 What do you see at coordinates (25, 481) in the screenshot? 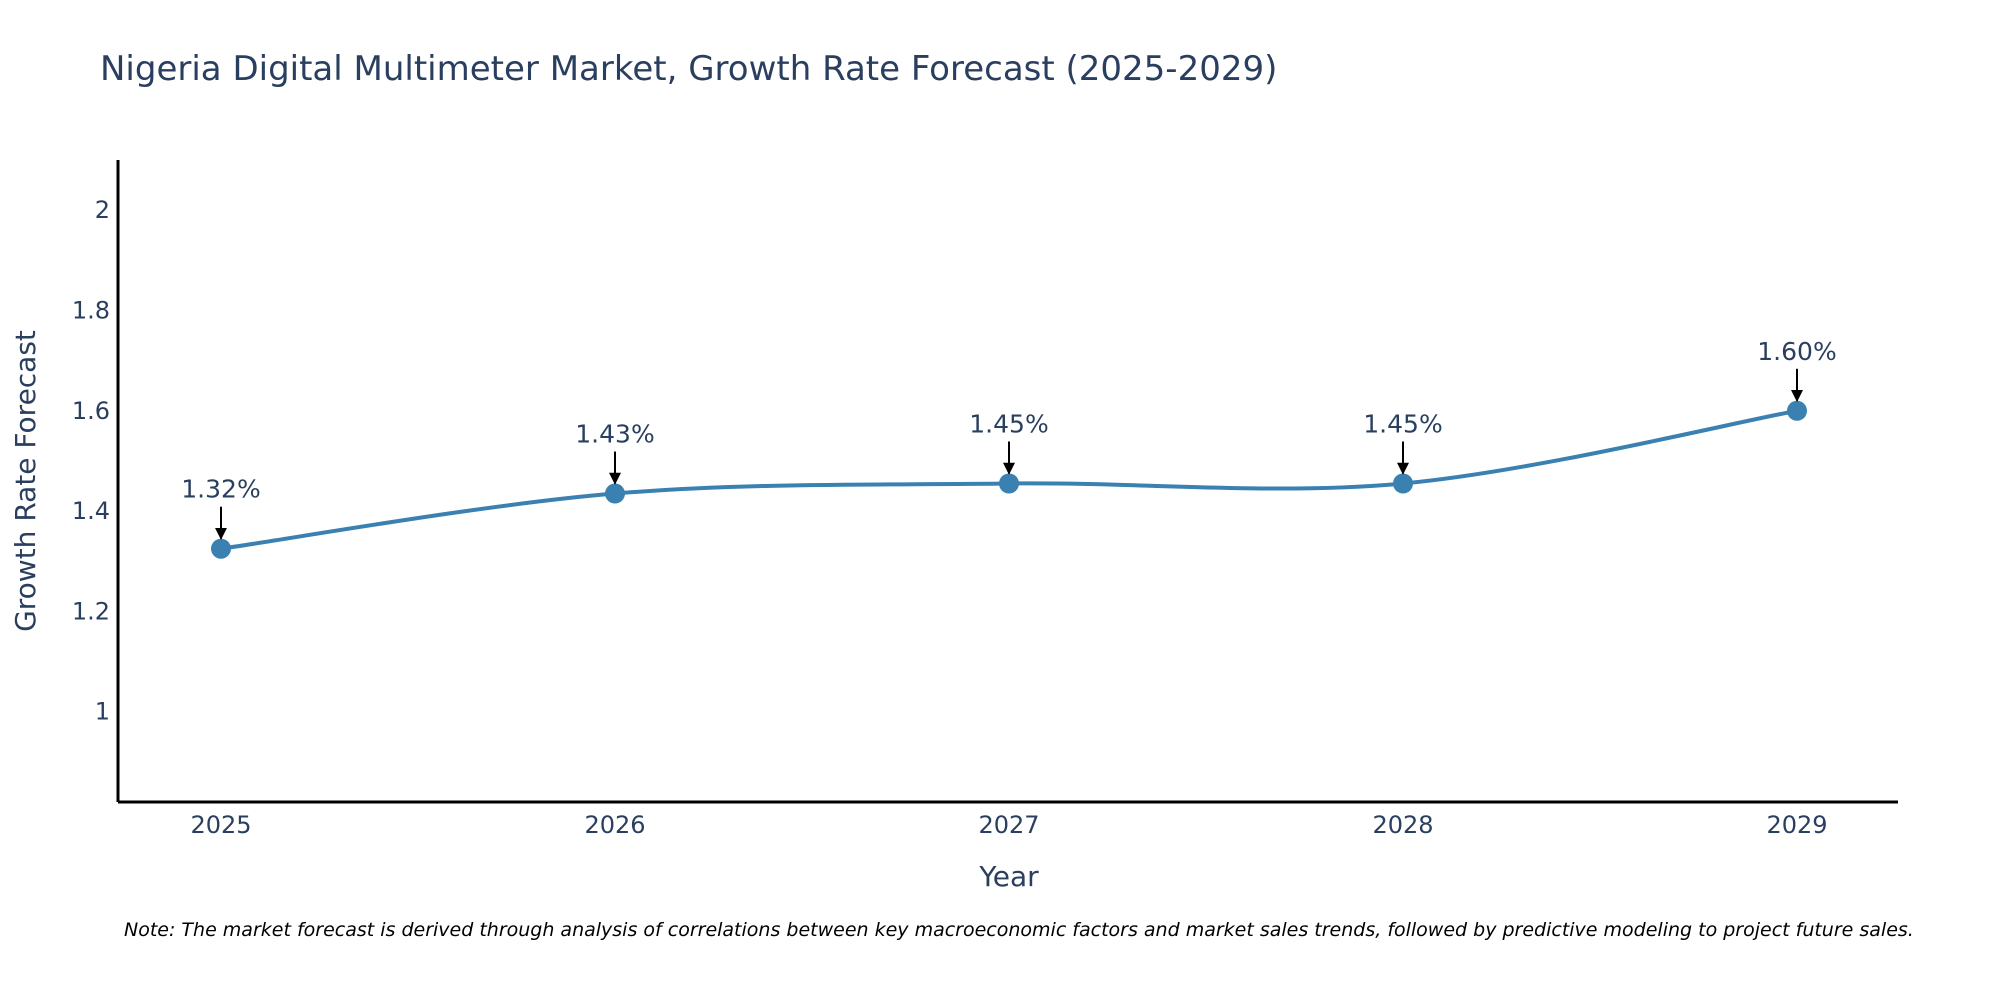
I see `y-axis-title: Growth Rate Forecast` at bounding box center [25, 481].